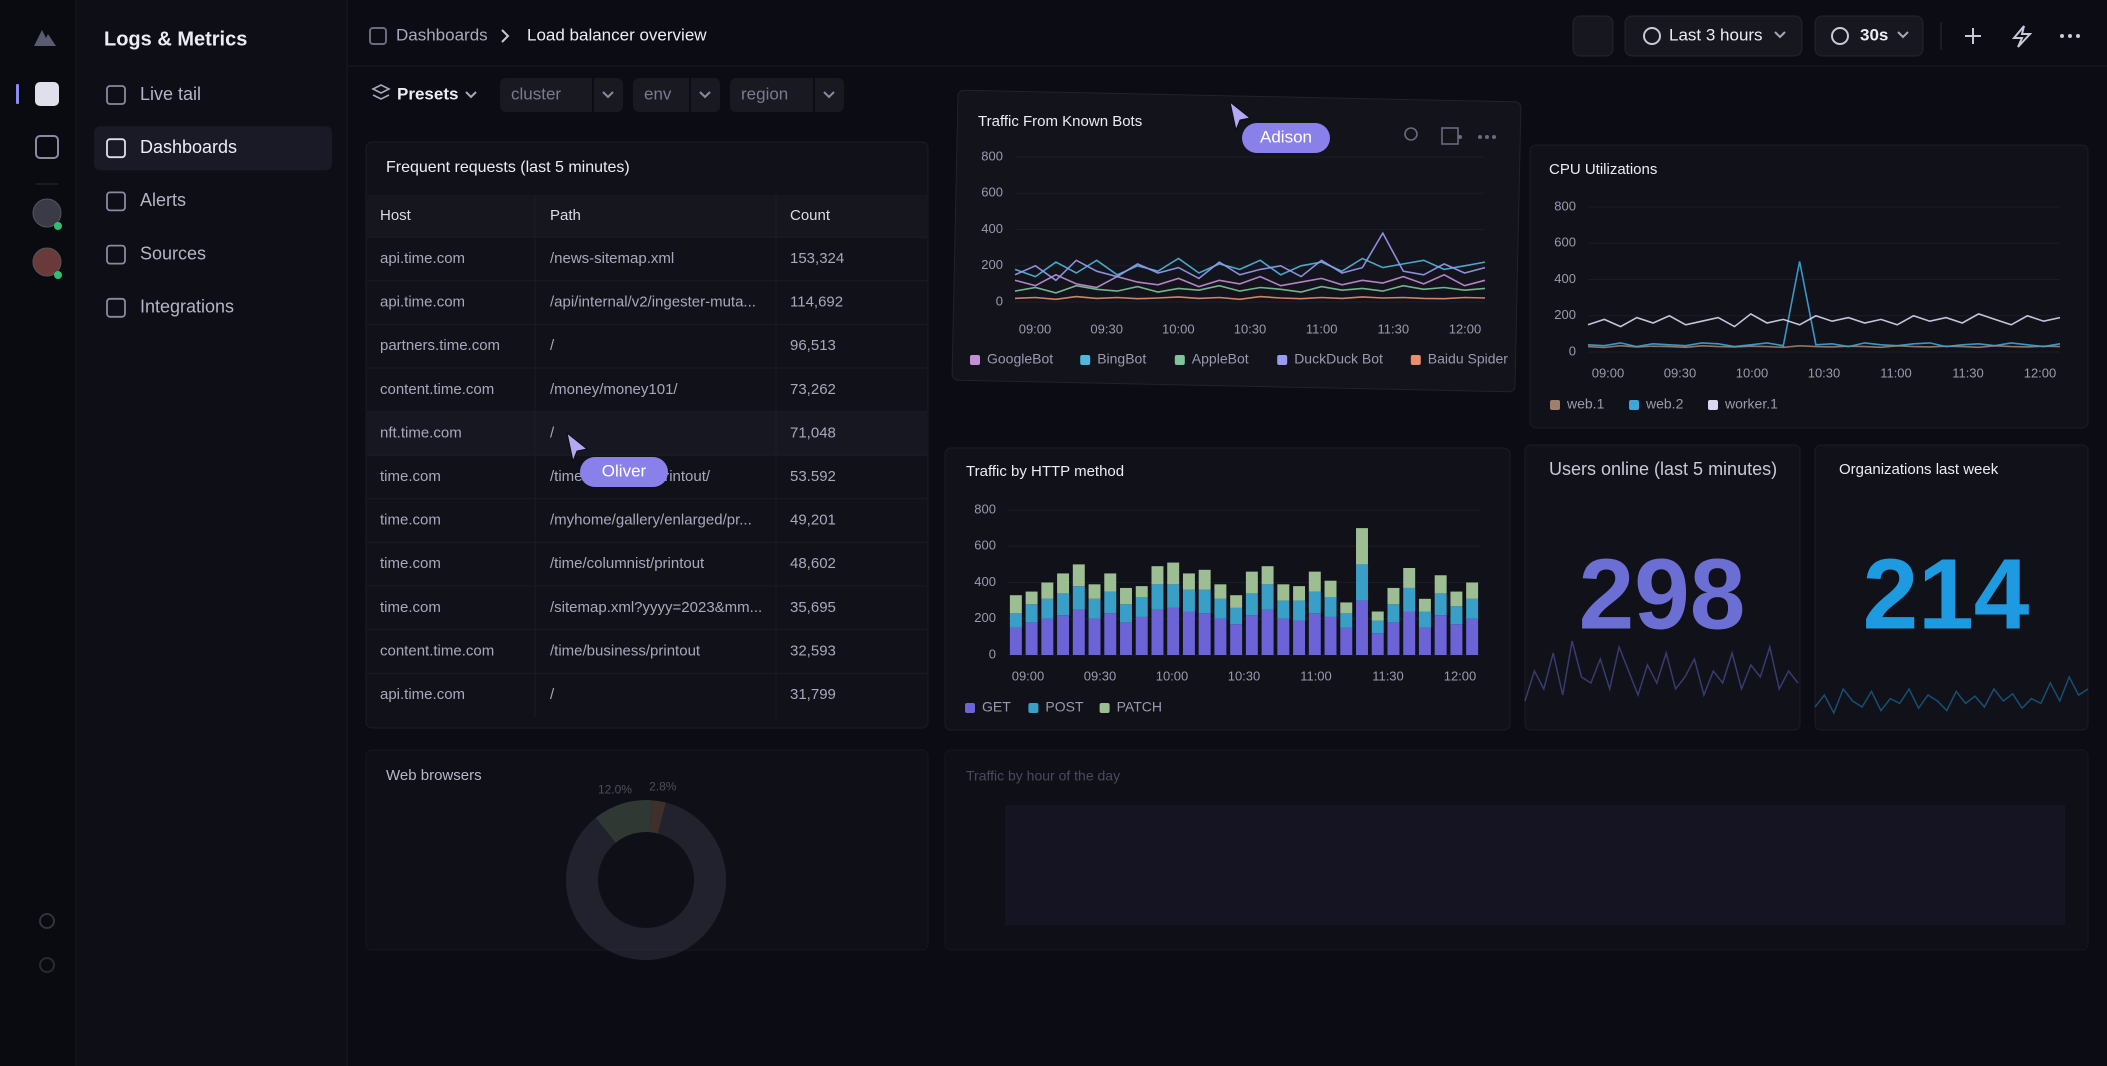  I want to click on bell-icon, so click(47, 921).